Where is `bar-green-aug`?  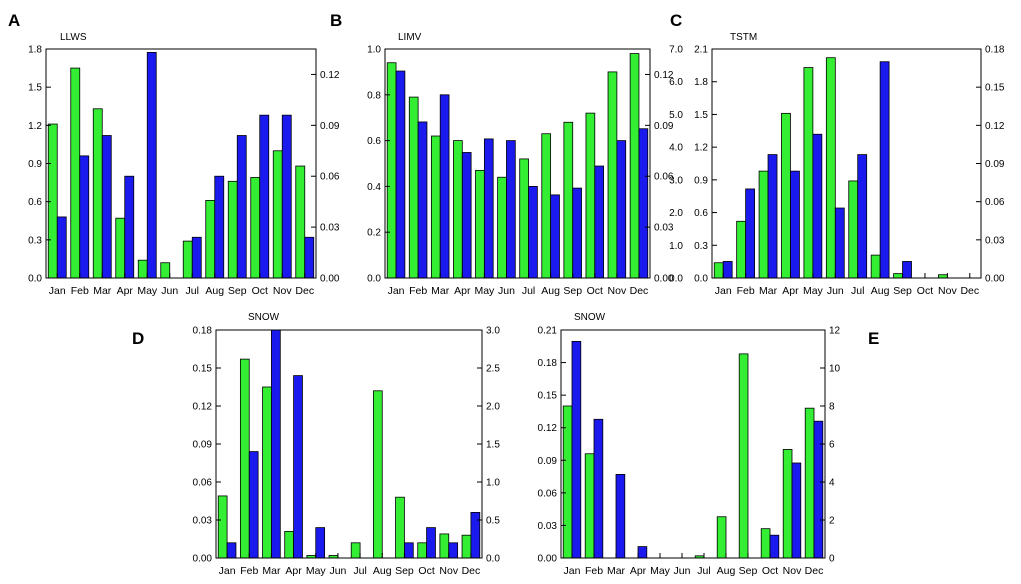
bar-green-aug is located at coordinates (721, 537).